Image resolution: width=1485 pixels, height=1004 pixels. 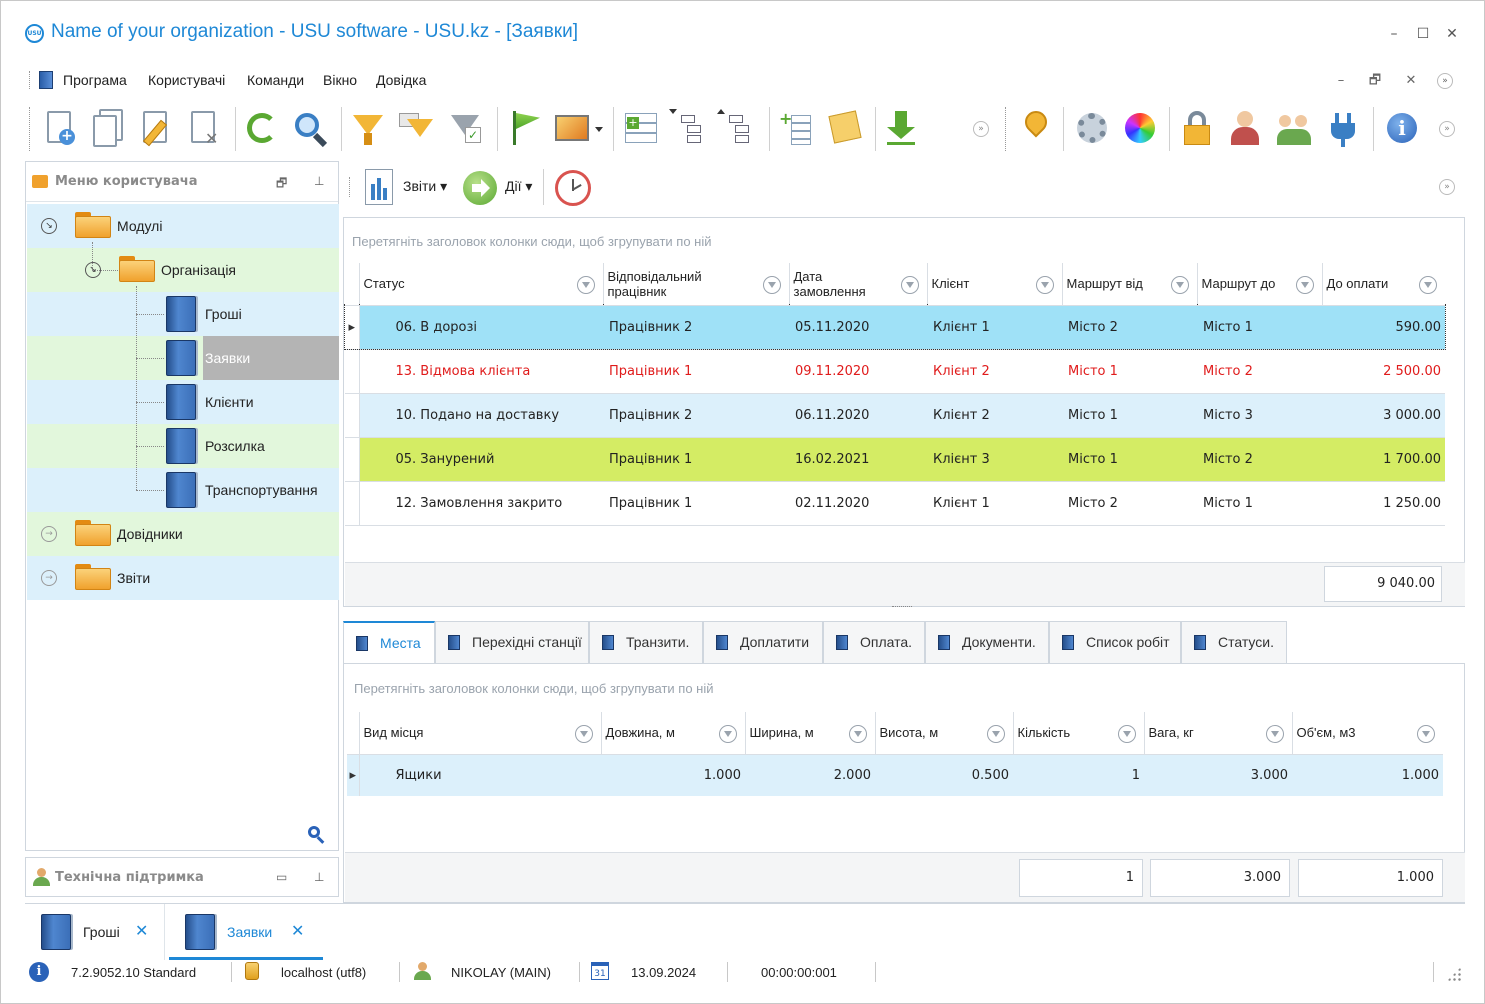 I want to click on panel-maximize-icon: ▭, so click(x=282, y=877).